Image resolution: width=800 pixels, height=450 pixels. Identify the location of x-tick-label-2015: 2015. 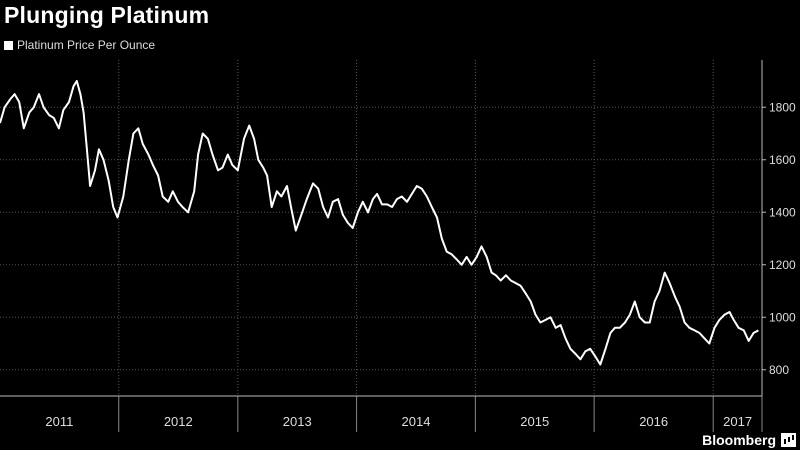
(534, 421).